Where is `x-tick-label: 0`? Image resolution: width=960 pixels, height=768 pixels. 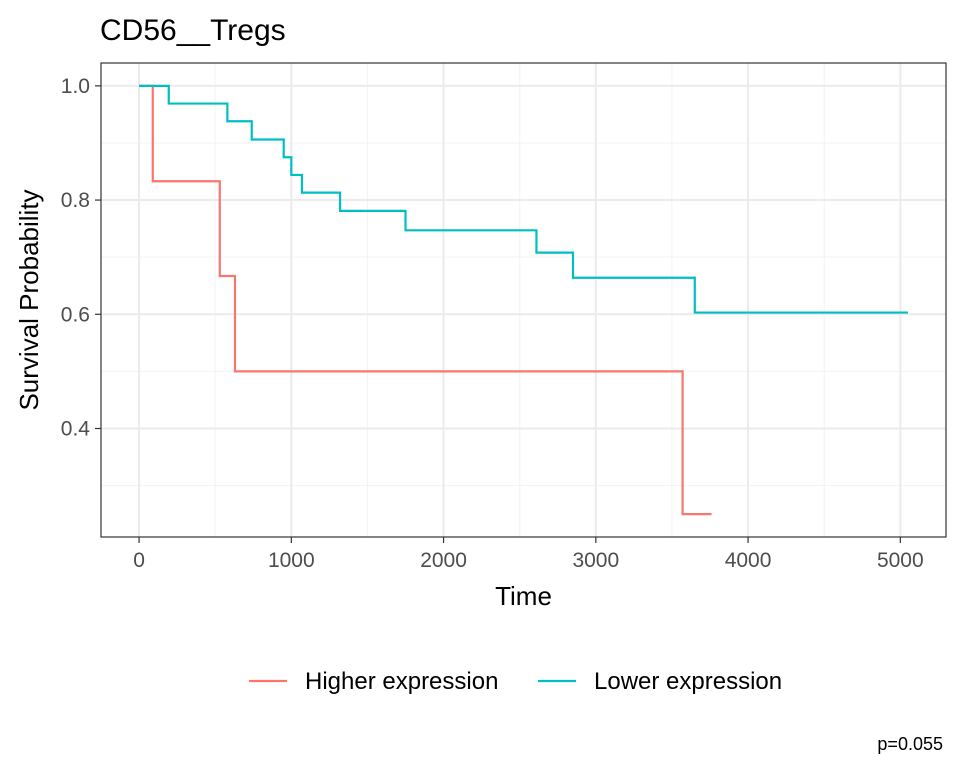 x-tick-label: 0 is located at coordinates (139, 560).